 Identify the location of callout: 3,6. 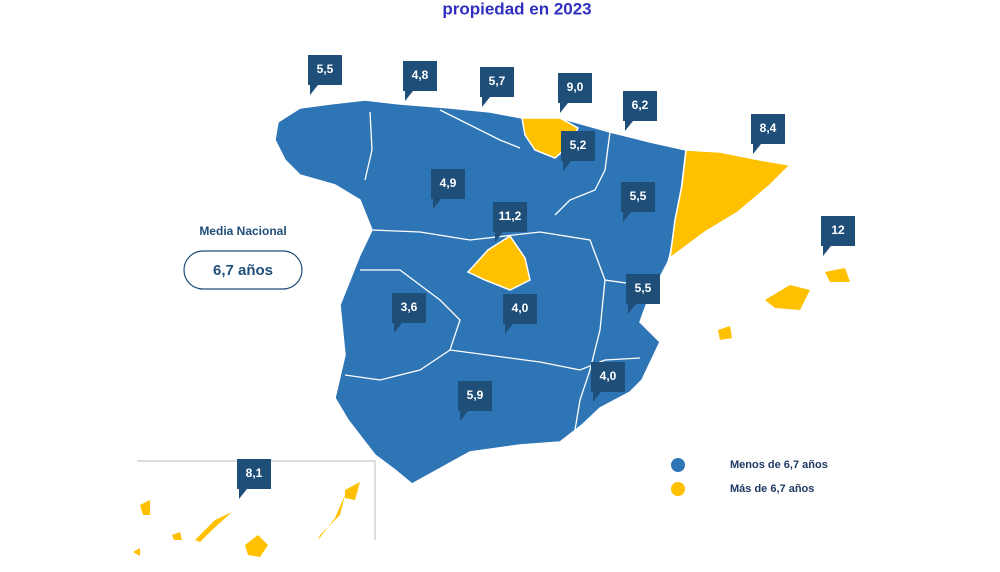
(409, 313).